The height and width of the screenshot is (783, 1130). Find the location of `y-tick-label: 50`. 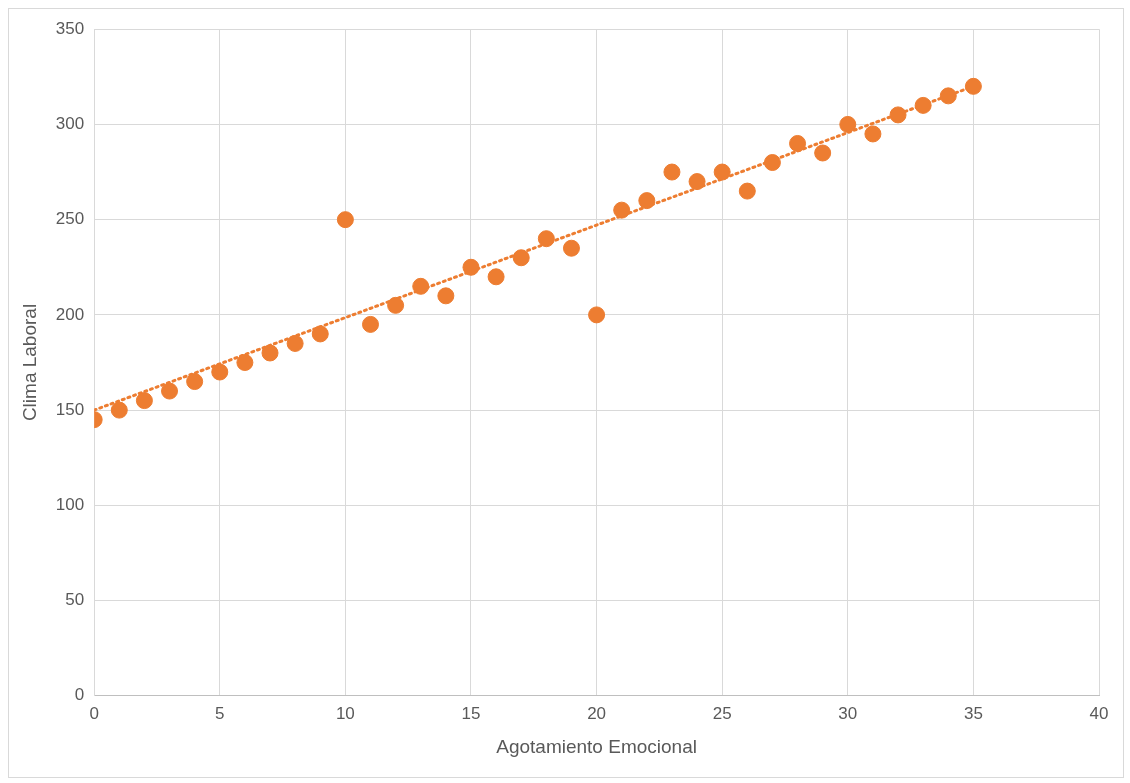

y-tick-label: 50 is located at coordinates (75, 600).